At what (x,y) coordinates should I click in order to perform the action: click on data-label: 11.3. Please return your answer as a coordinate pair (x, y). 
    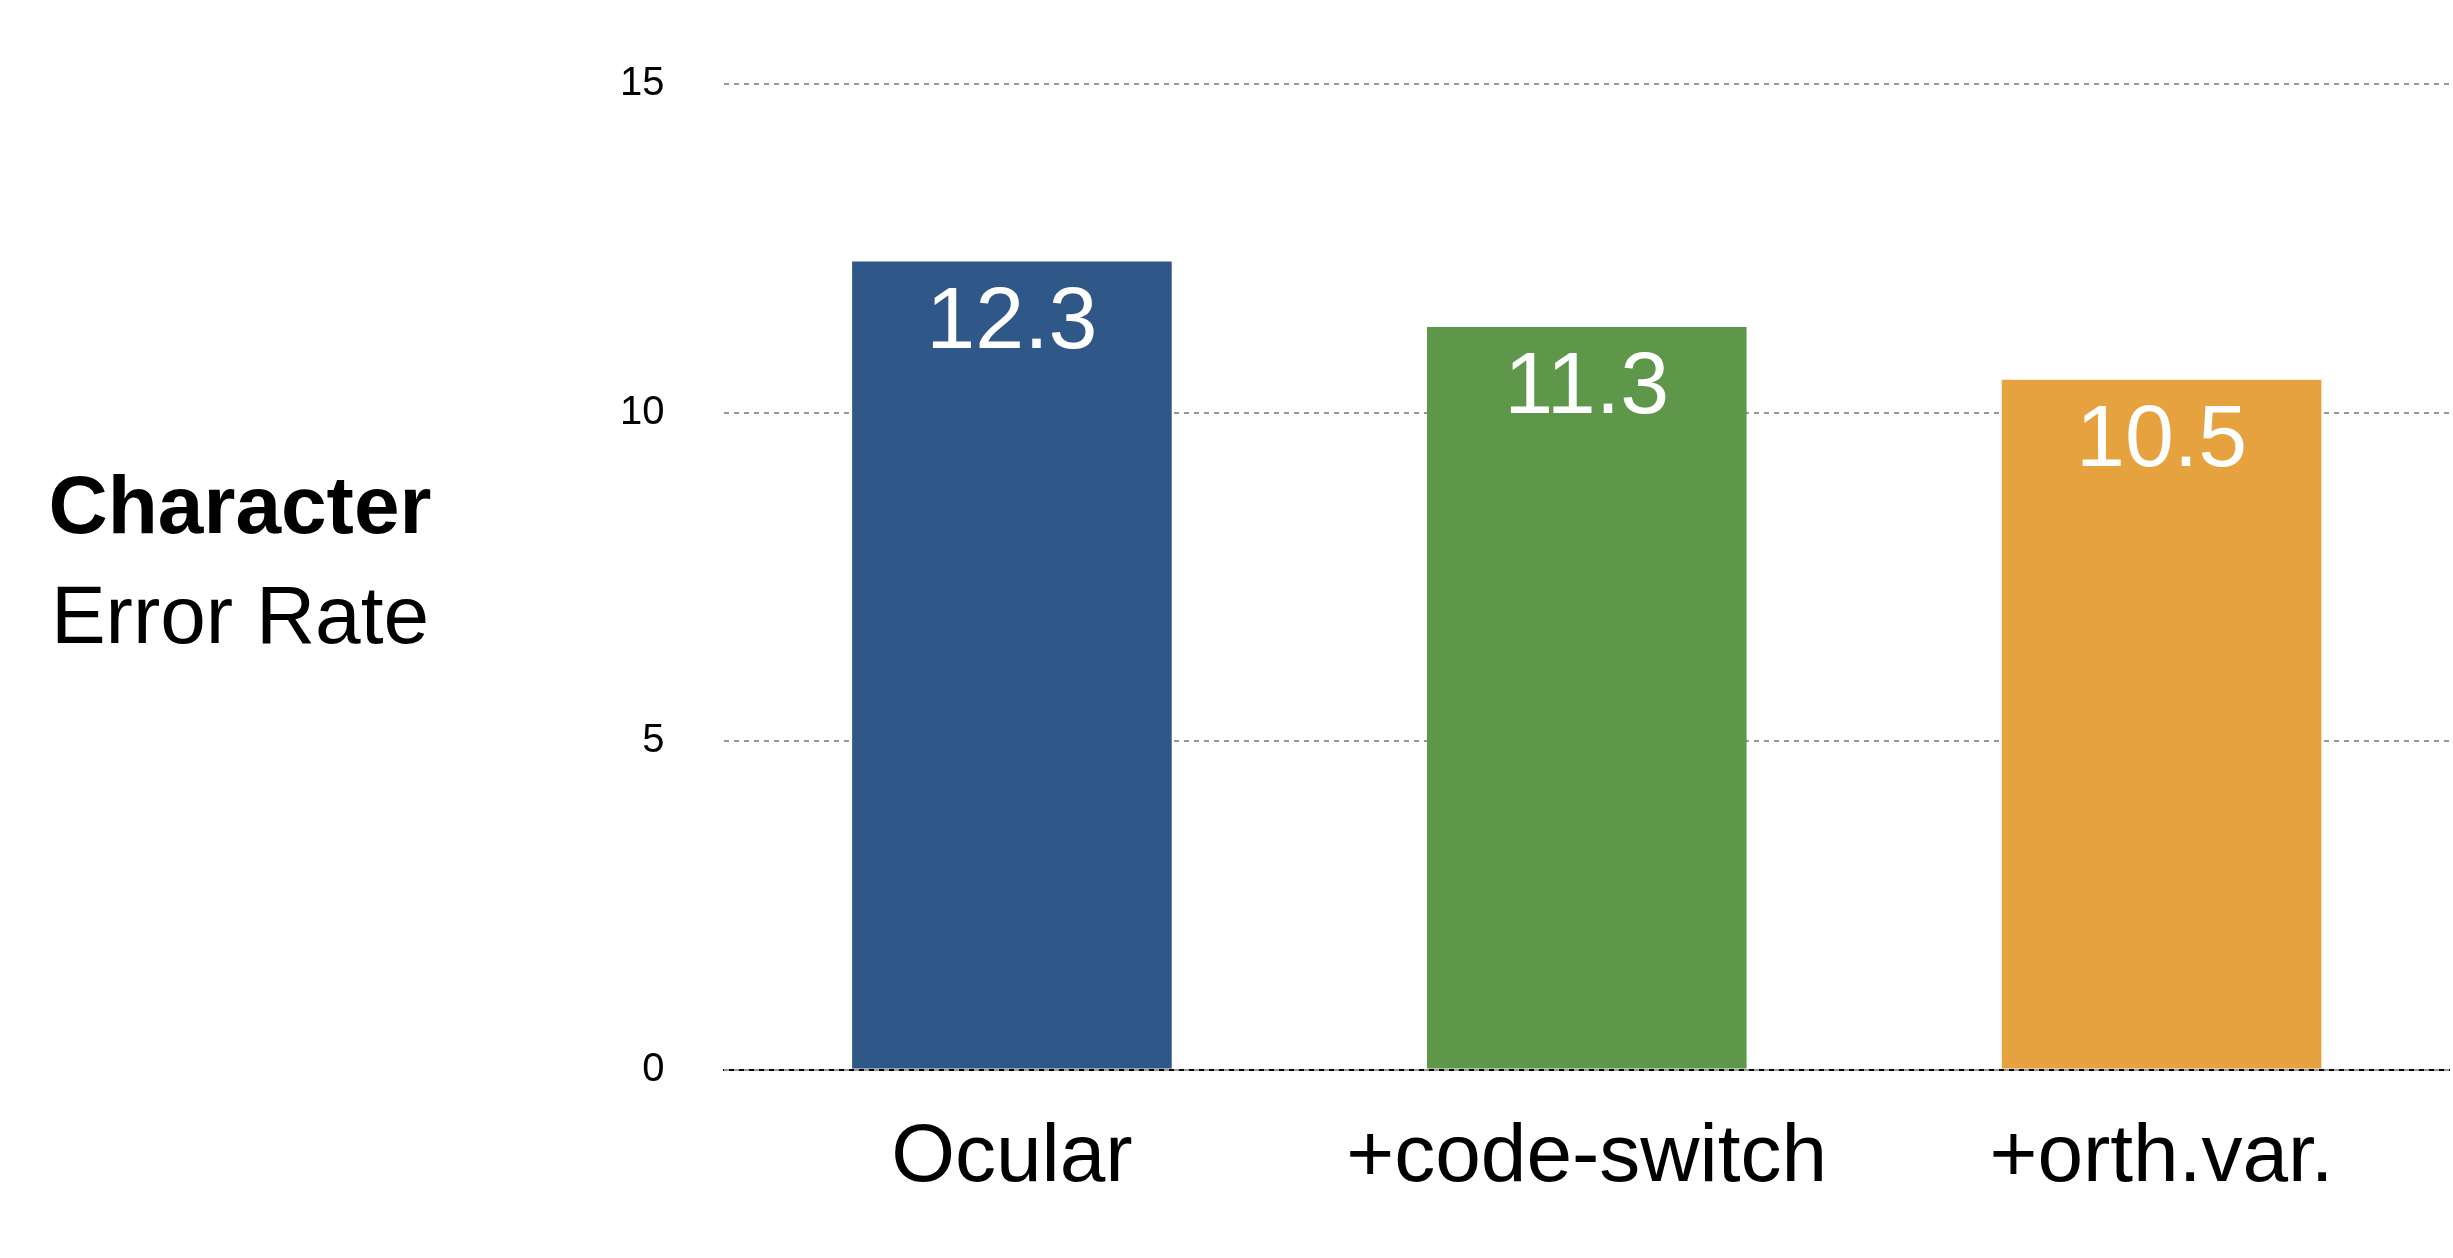
    Looking at the image, I should click on (1587, 383).